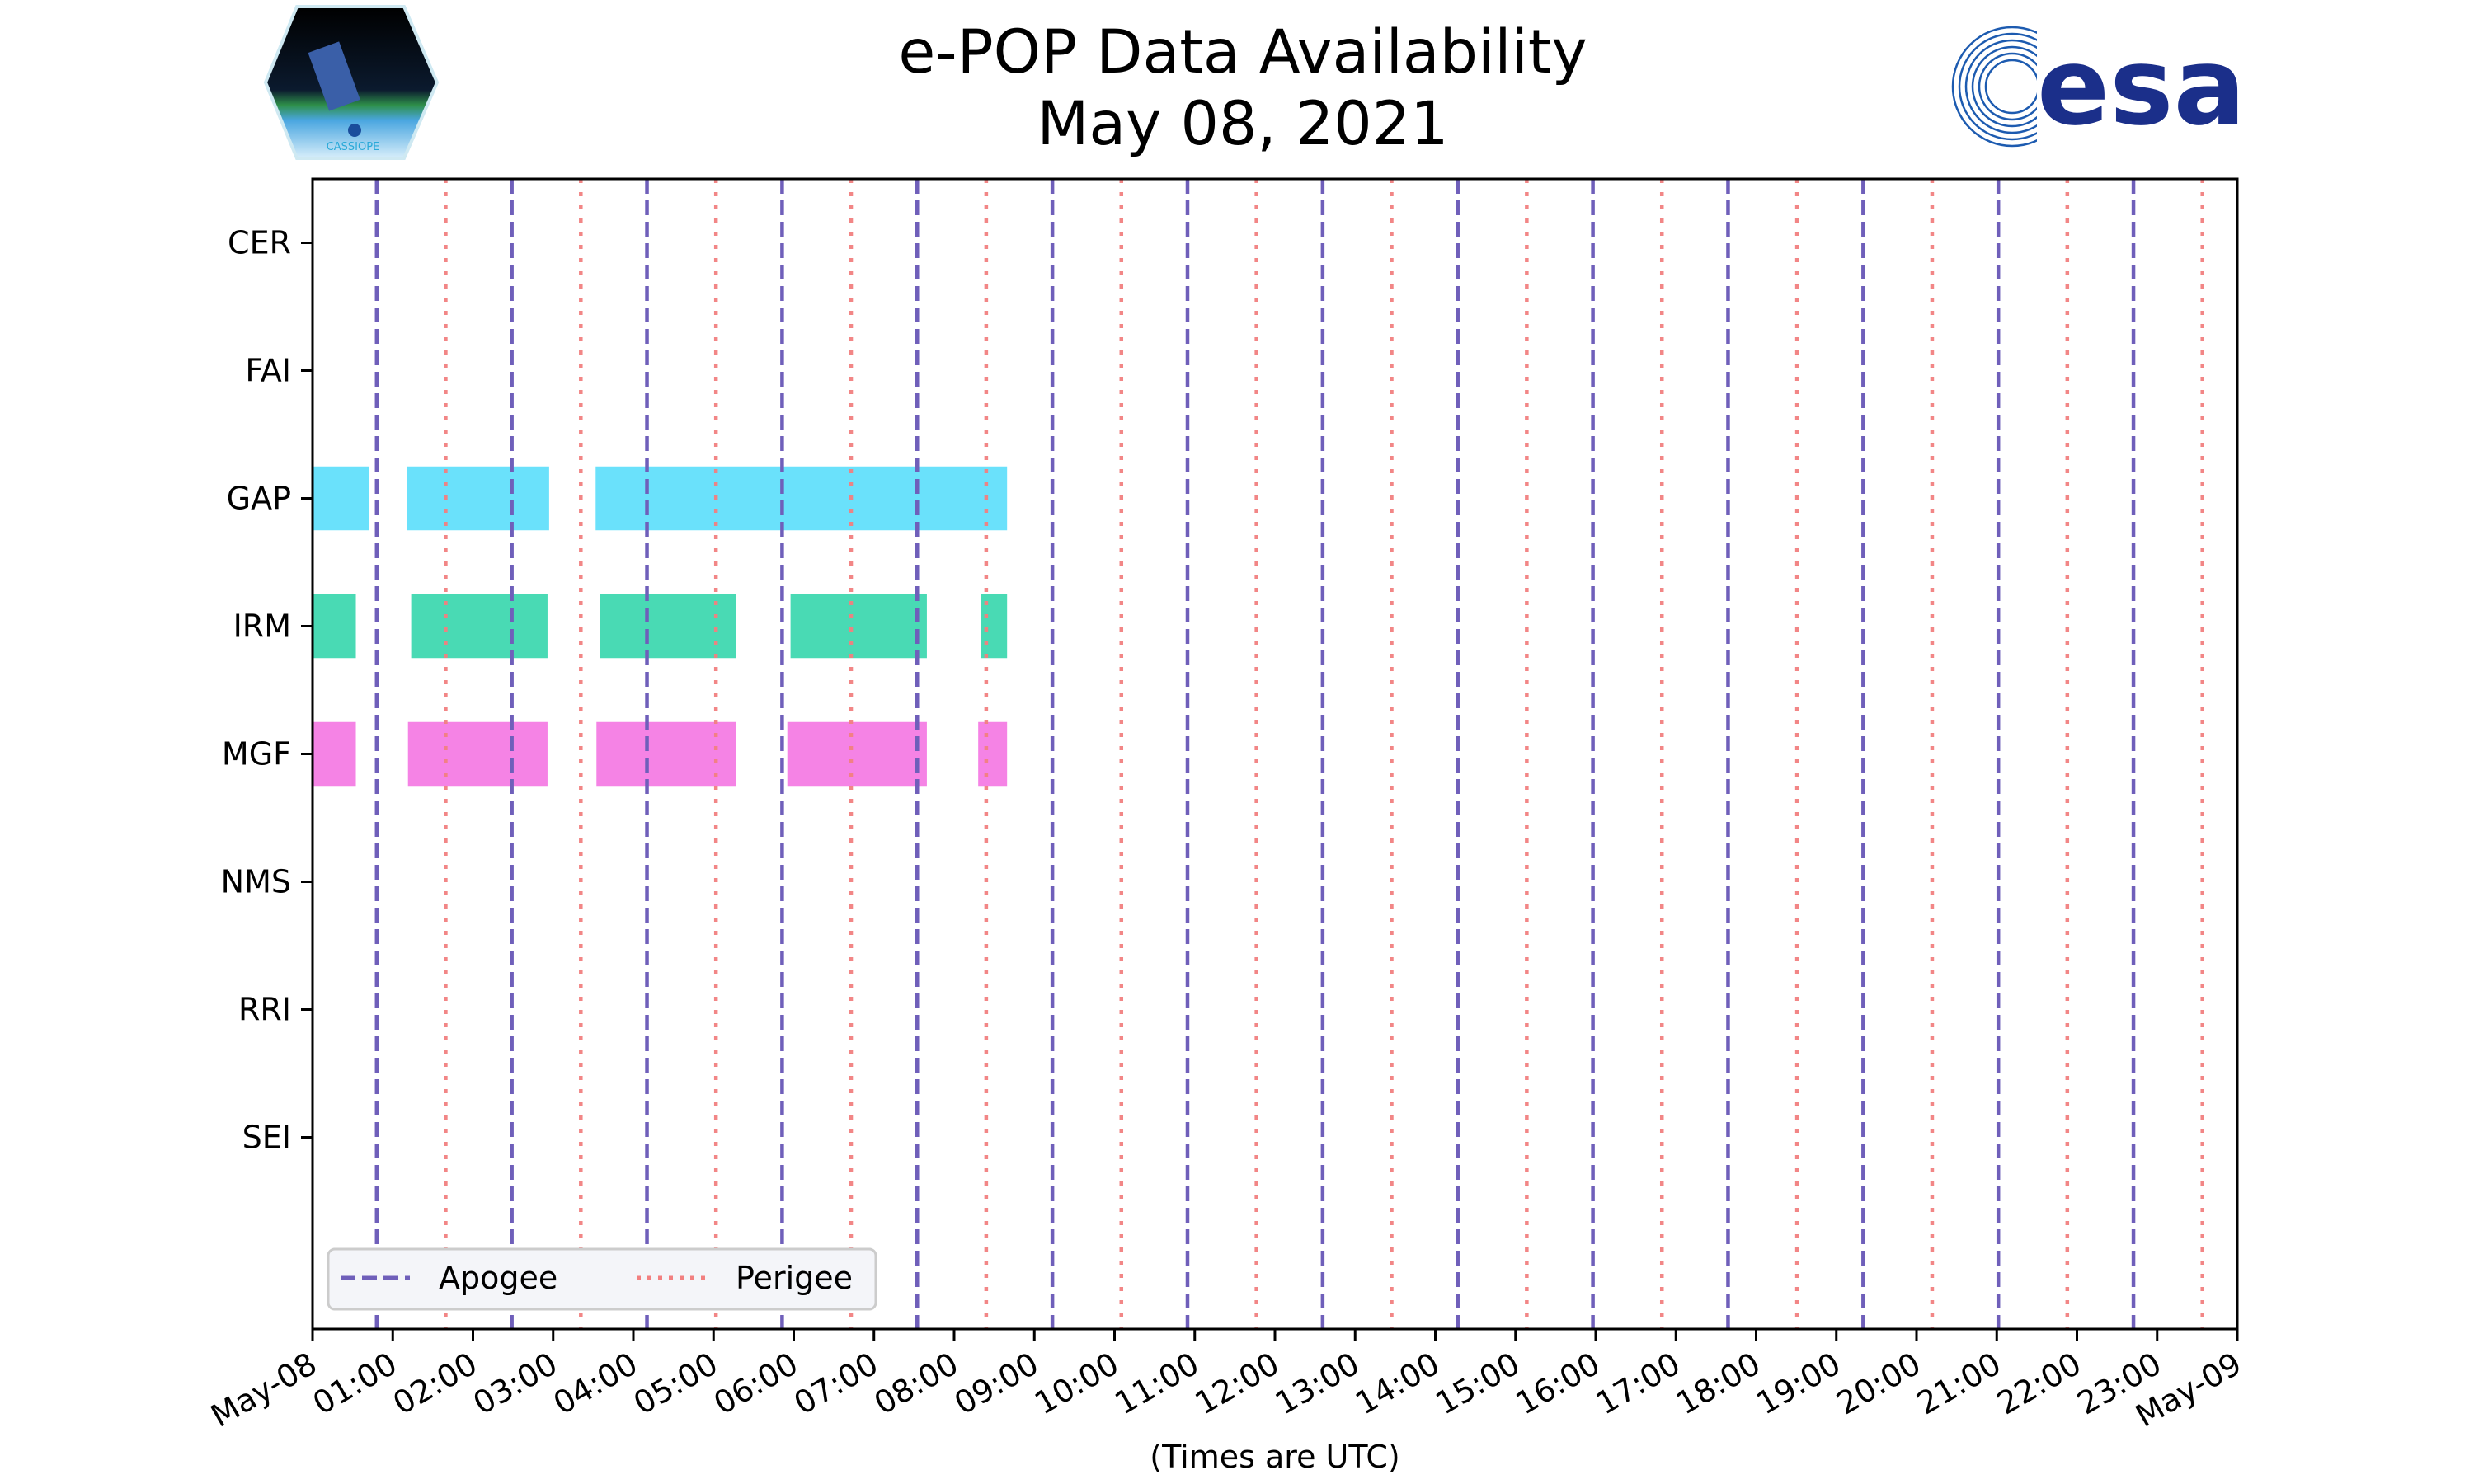  What do you see at coordinates (676, 1383) in the screenshot?
I see `x-tick-label: 05:00` at bounding box center [676, 1383].